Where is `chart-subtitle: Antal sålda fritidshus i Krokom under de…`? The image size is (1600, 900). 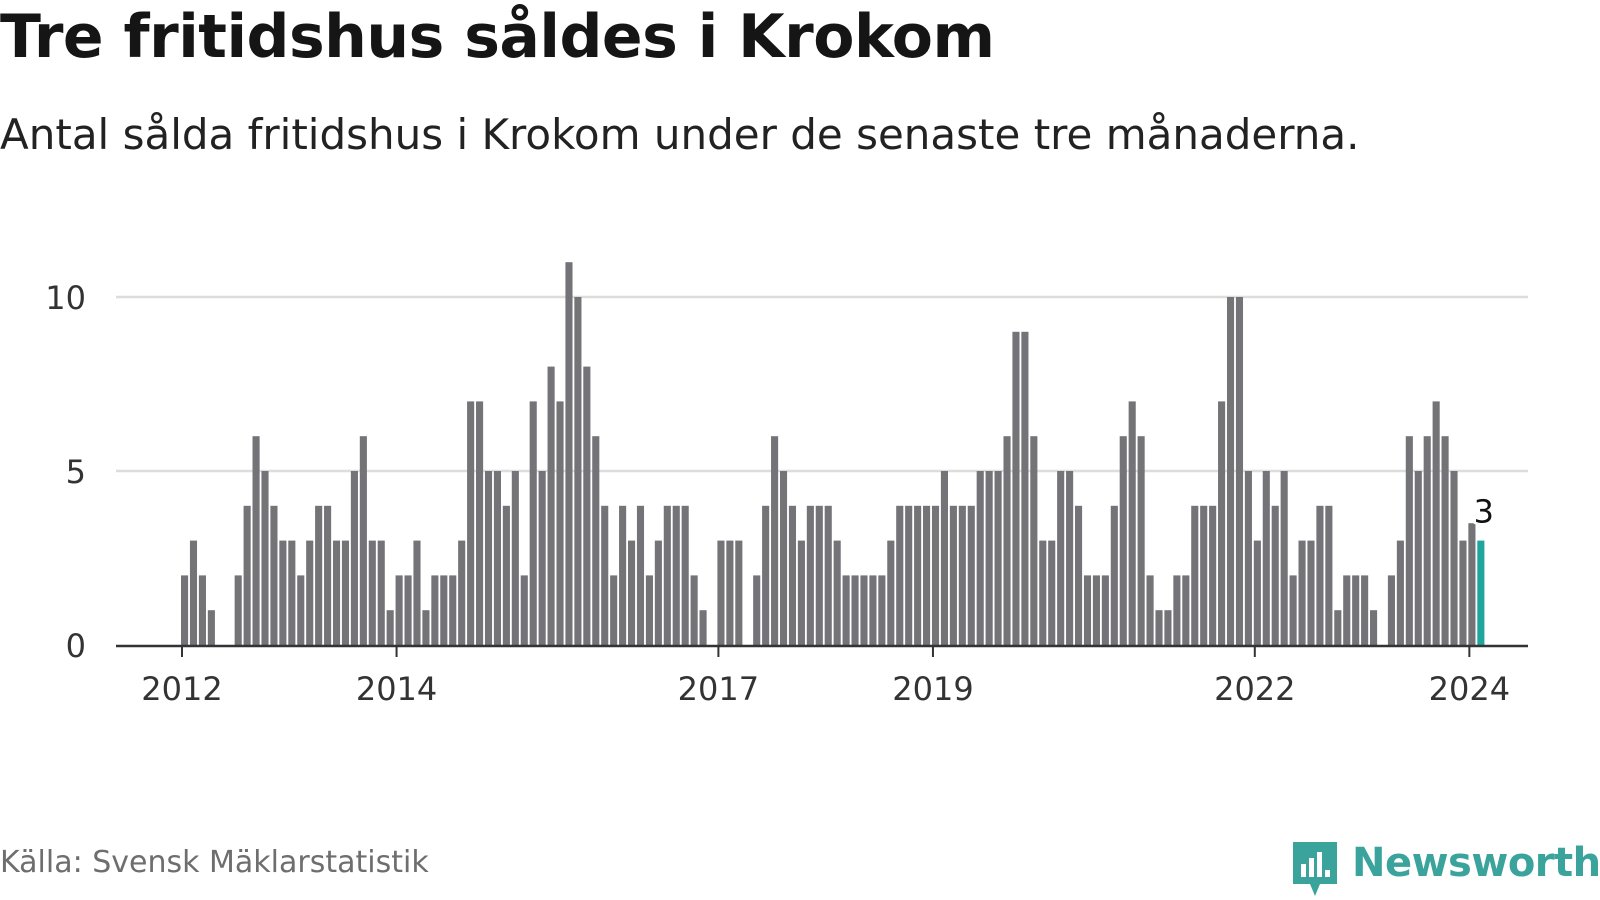
chart-subtitle: Antal sålda fritidshus i Krokom under de… is located at coordinates (680, 134).